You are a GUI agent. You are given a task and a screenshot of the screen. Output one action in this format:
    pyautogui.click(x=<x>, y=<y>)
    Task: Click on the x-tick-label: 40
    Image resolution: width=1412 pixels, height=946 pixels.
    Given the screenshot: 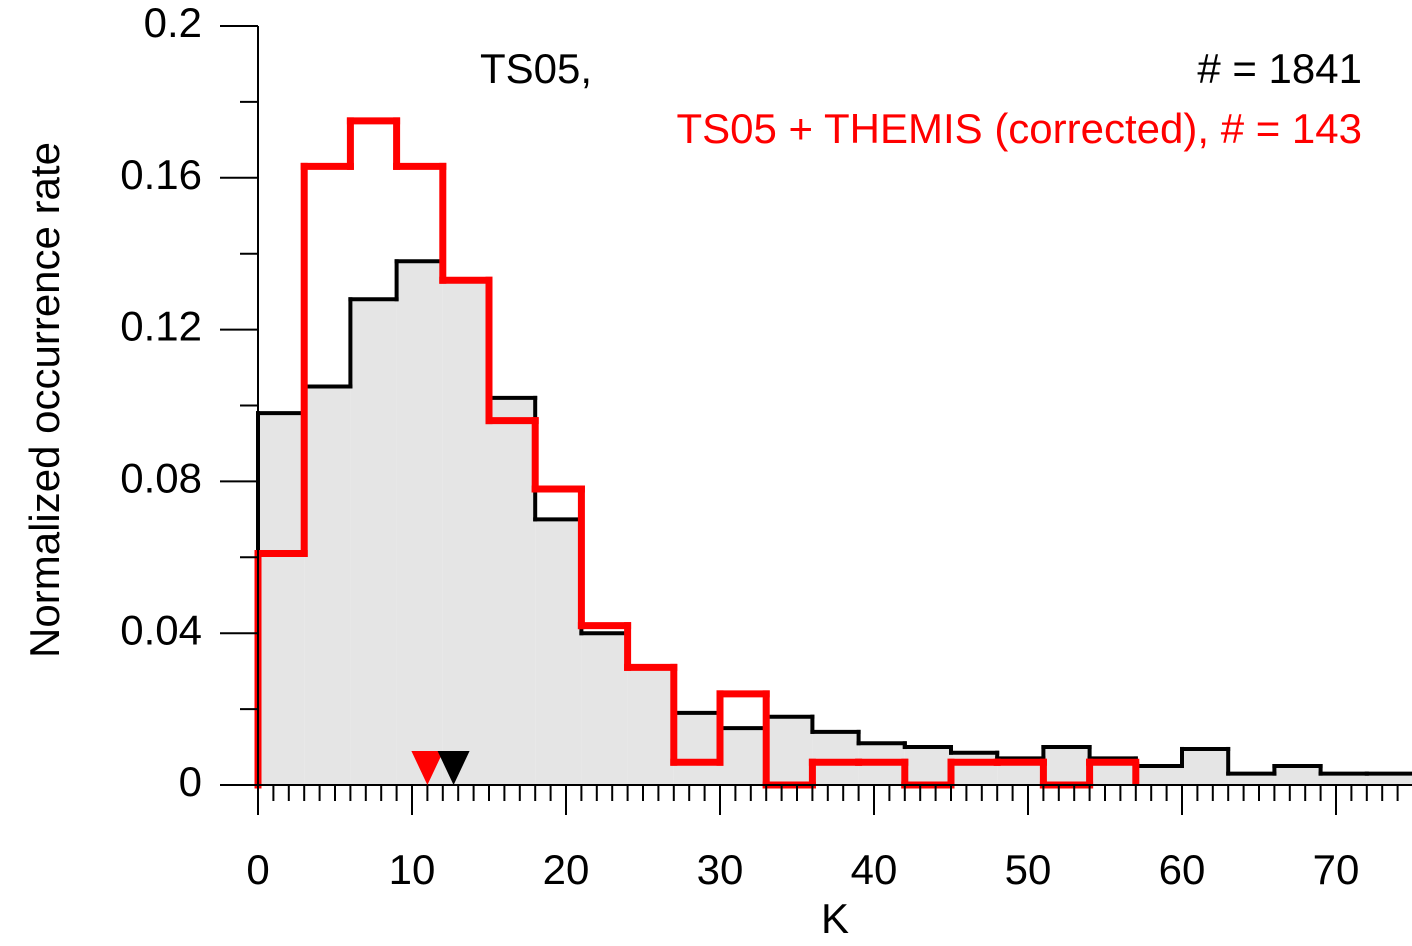 What is the action you would take?
    pyautogui.click(x=874, y=869)
    